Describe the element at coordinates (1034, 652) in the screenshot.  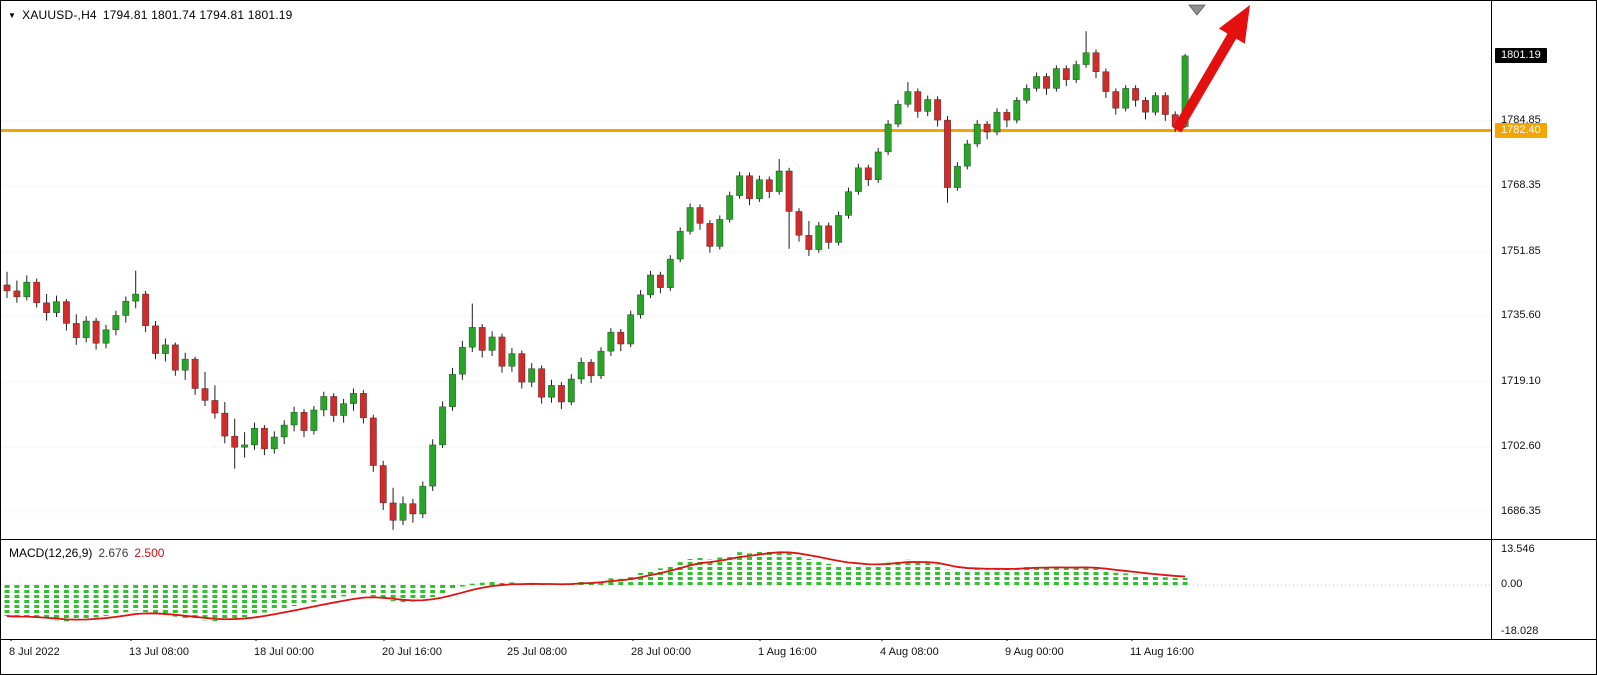
I see `time-axis-label: 9 Aug 00:00` at that location.